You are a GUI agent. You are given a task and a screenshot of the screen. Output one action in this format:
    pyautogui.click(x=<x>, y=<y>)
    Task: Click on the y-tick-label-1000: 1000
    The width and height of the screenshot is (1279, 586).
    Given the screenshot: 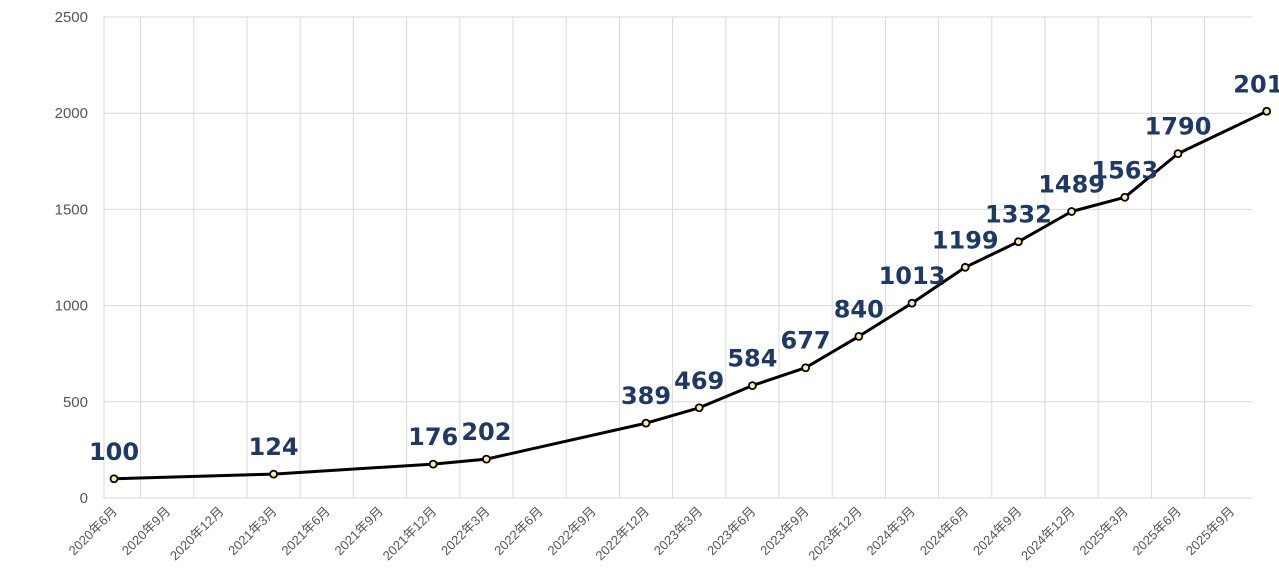 What is the action you would take?
    pyautogui.click(x=71, y=306)
    